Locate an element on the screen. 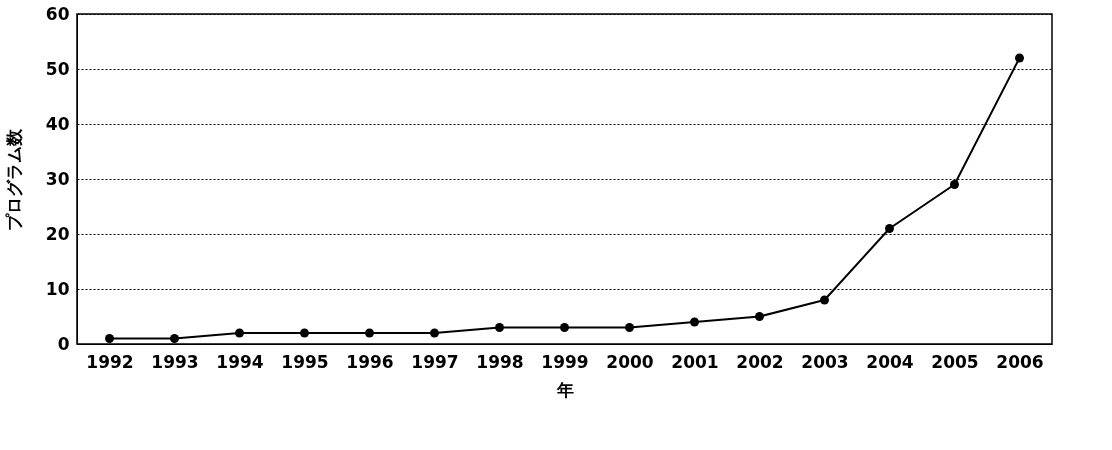 The width and height of the screenshot is (1112, 450). y-axis-title: プログラム数 is located at coordinates (13, 179).